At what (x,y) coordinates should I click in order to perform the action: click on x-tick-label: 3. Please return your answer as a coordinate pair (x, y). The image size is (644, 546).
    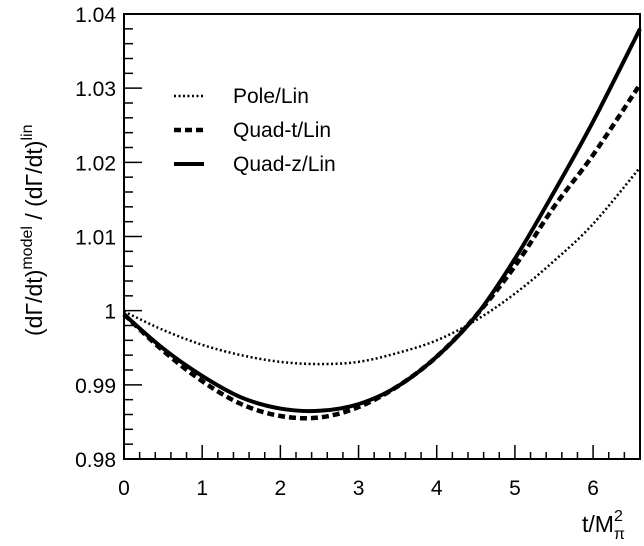
    Looking at the image, I should click on (359, 488).